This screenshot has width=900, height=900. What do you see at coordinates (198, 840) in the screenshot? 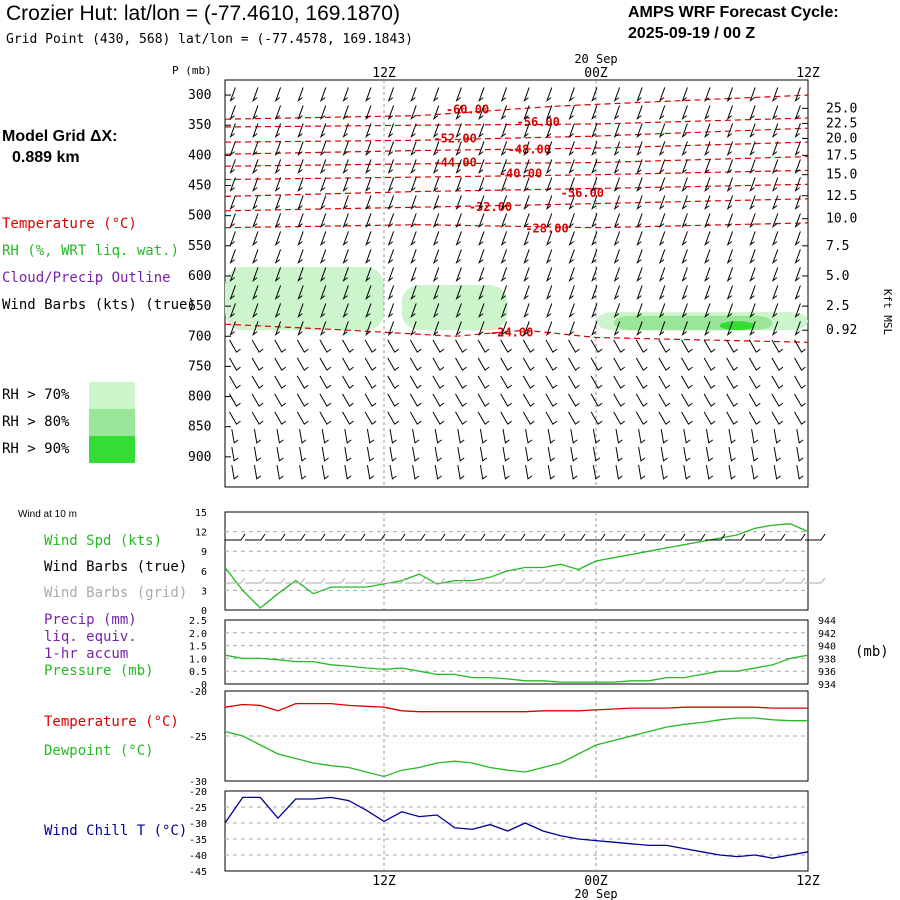
I see `value-tick-label: -35` at bounding box center [198, 840].